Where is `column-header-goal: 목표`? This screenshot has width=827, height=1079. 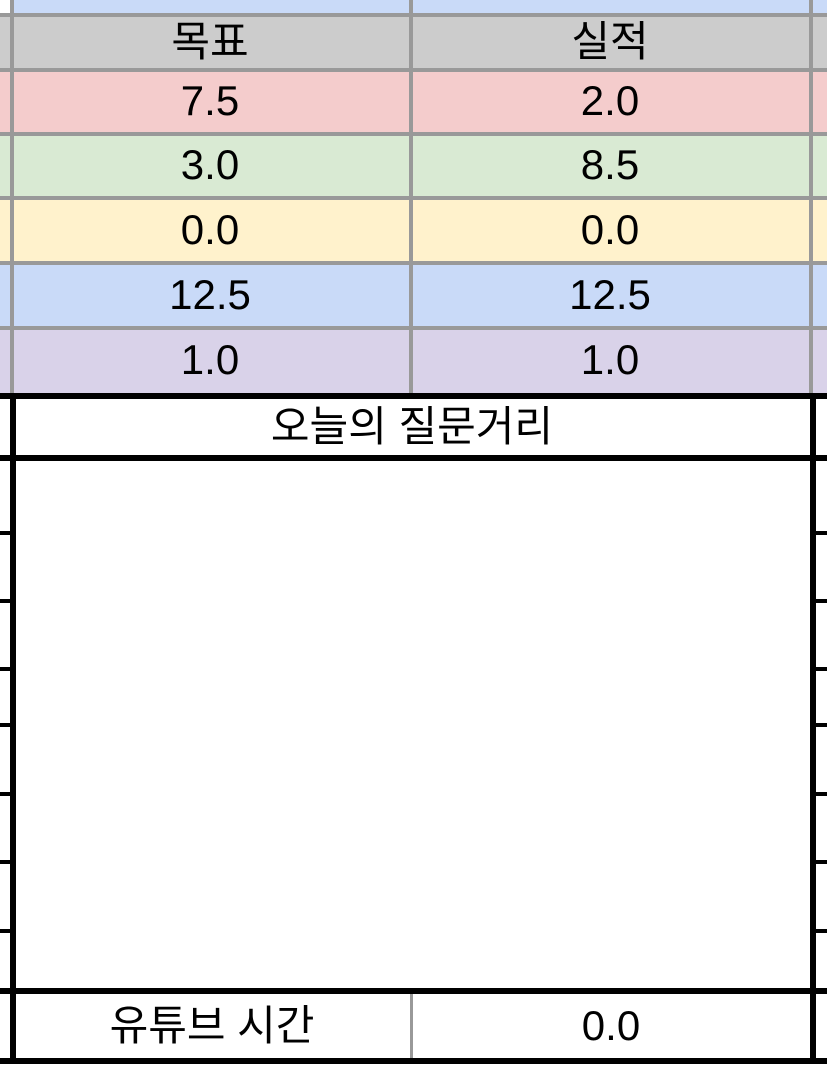
column-header-goal: 목표 is located at coordinates (210, 41).